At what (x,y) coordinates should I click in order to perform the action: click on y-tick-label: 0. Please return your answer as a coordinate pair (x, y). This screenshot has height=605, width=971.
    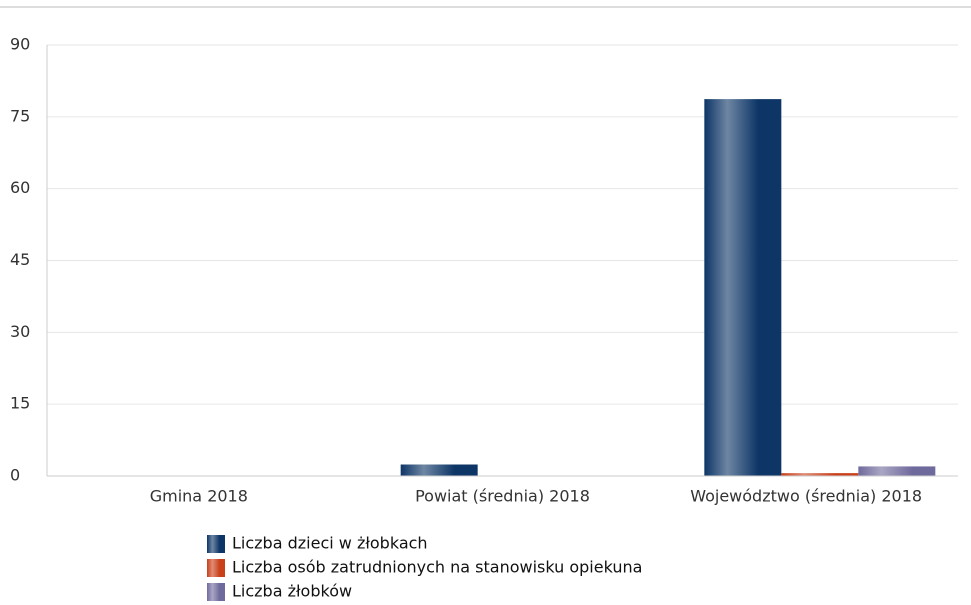
    Looking at the image, I should click on (15, 475).